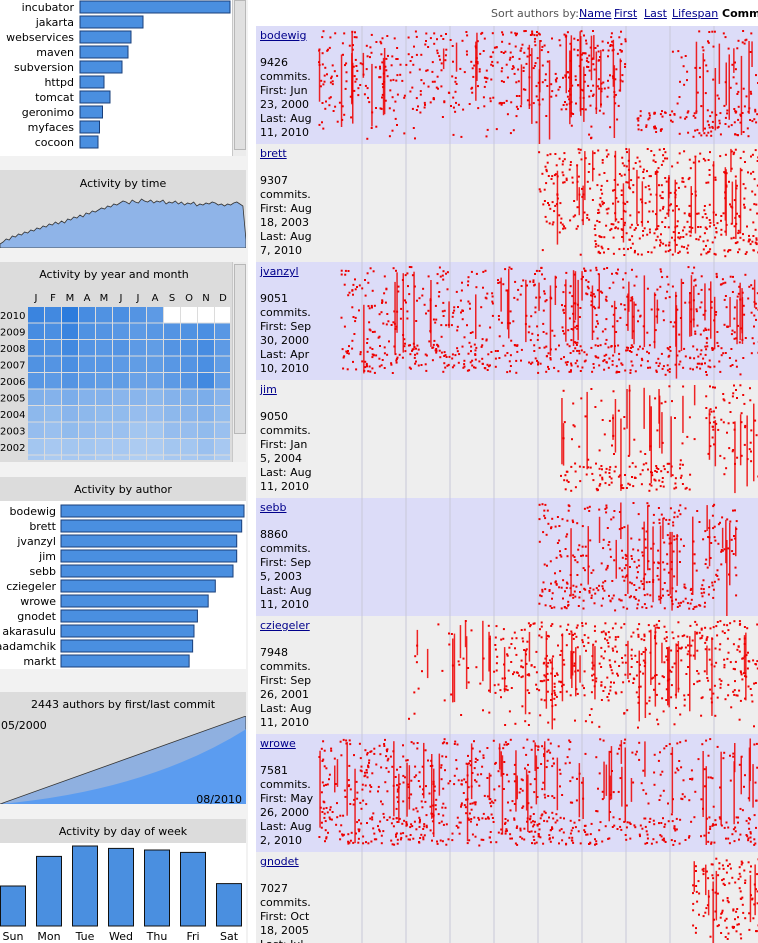  What do you see at coordinates (273, 507) in the screenshot?
I see `author-name-link: sebb` at bounding box center [273, 507].